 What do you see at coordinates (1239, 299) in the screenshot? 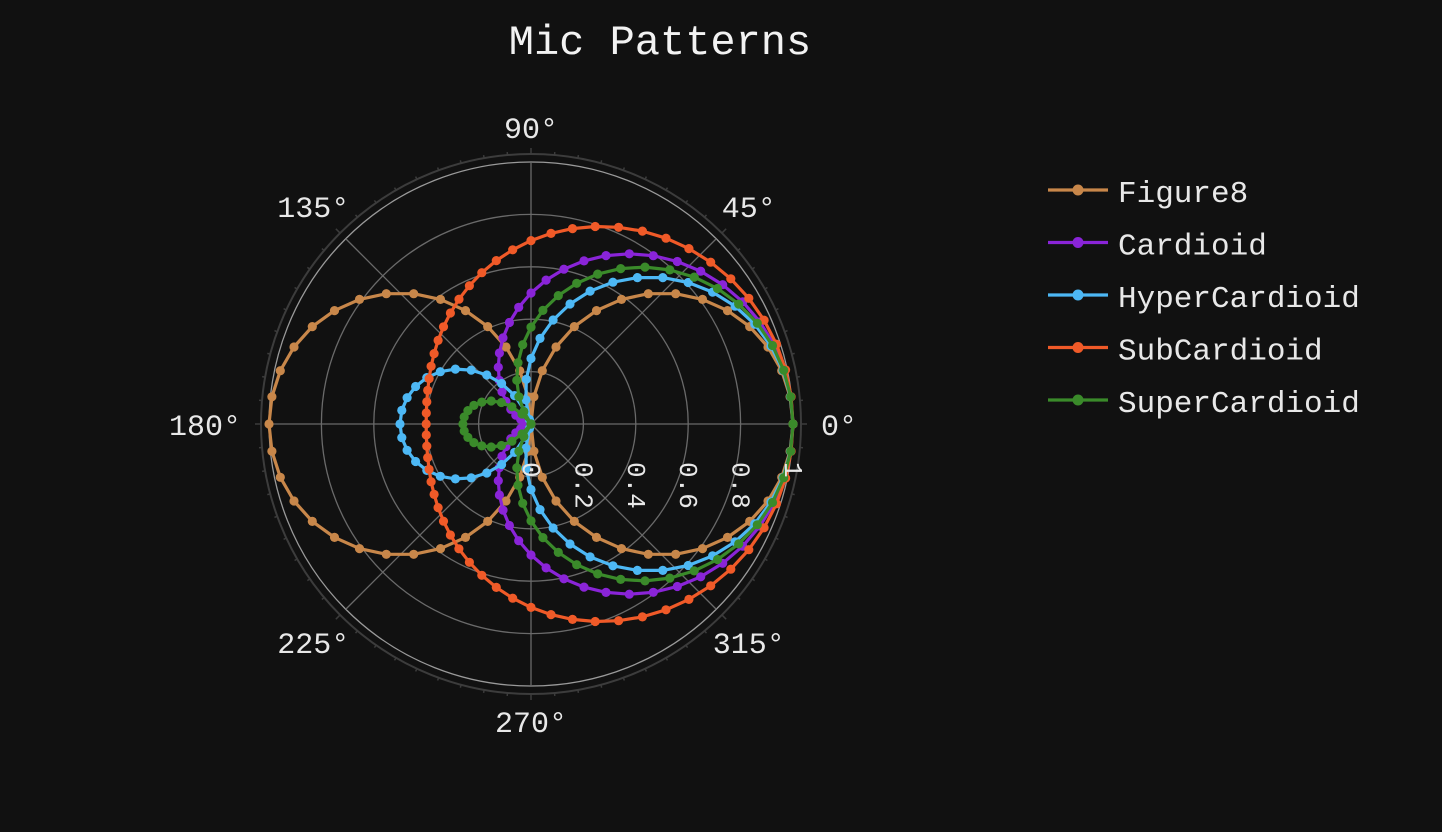
I see `legend-label: HyperCardioid` at bounding box center [1239, 299].